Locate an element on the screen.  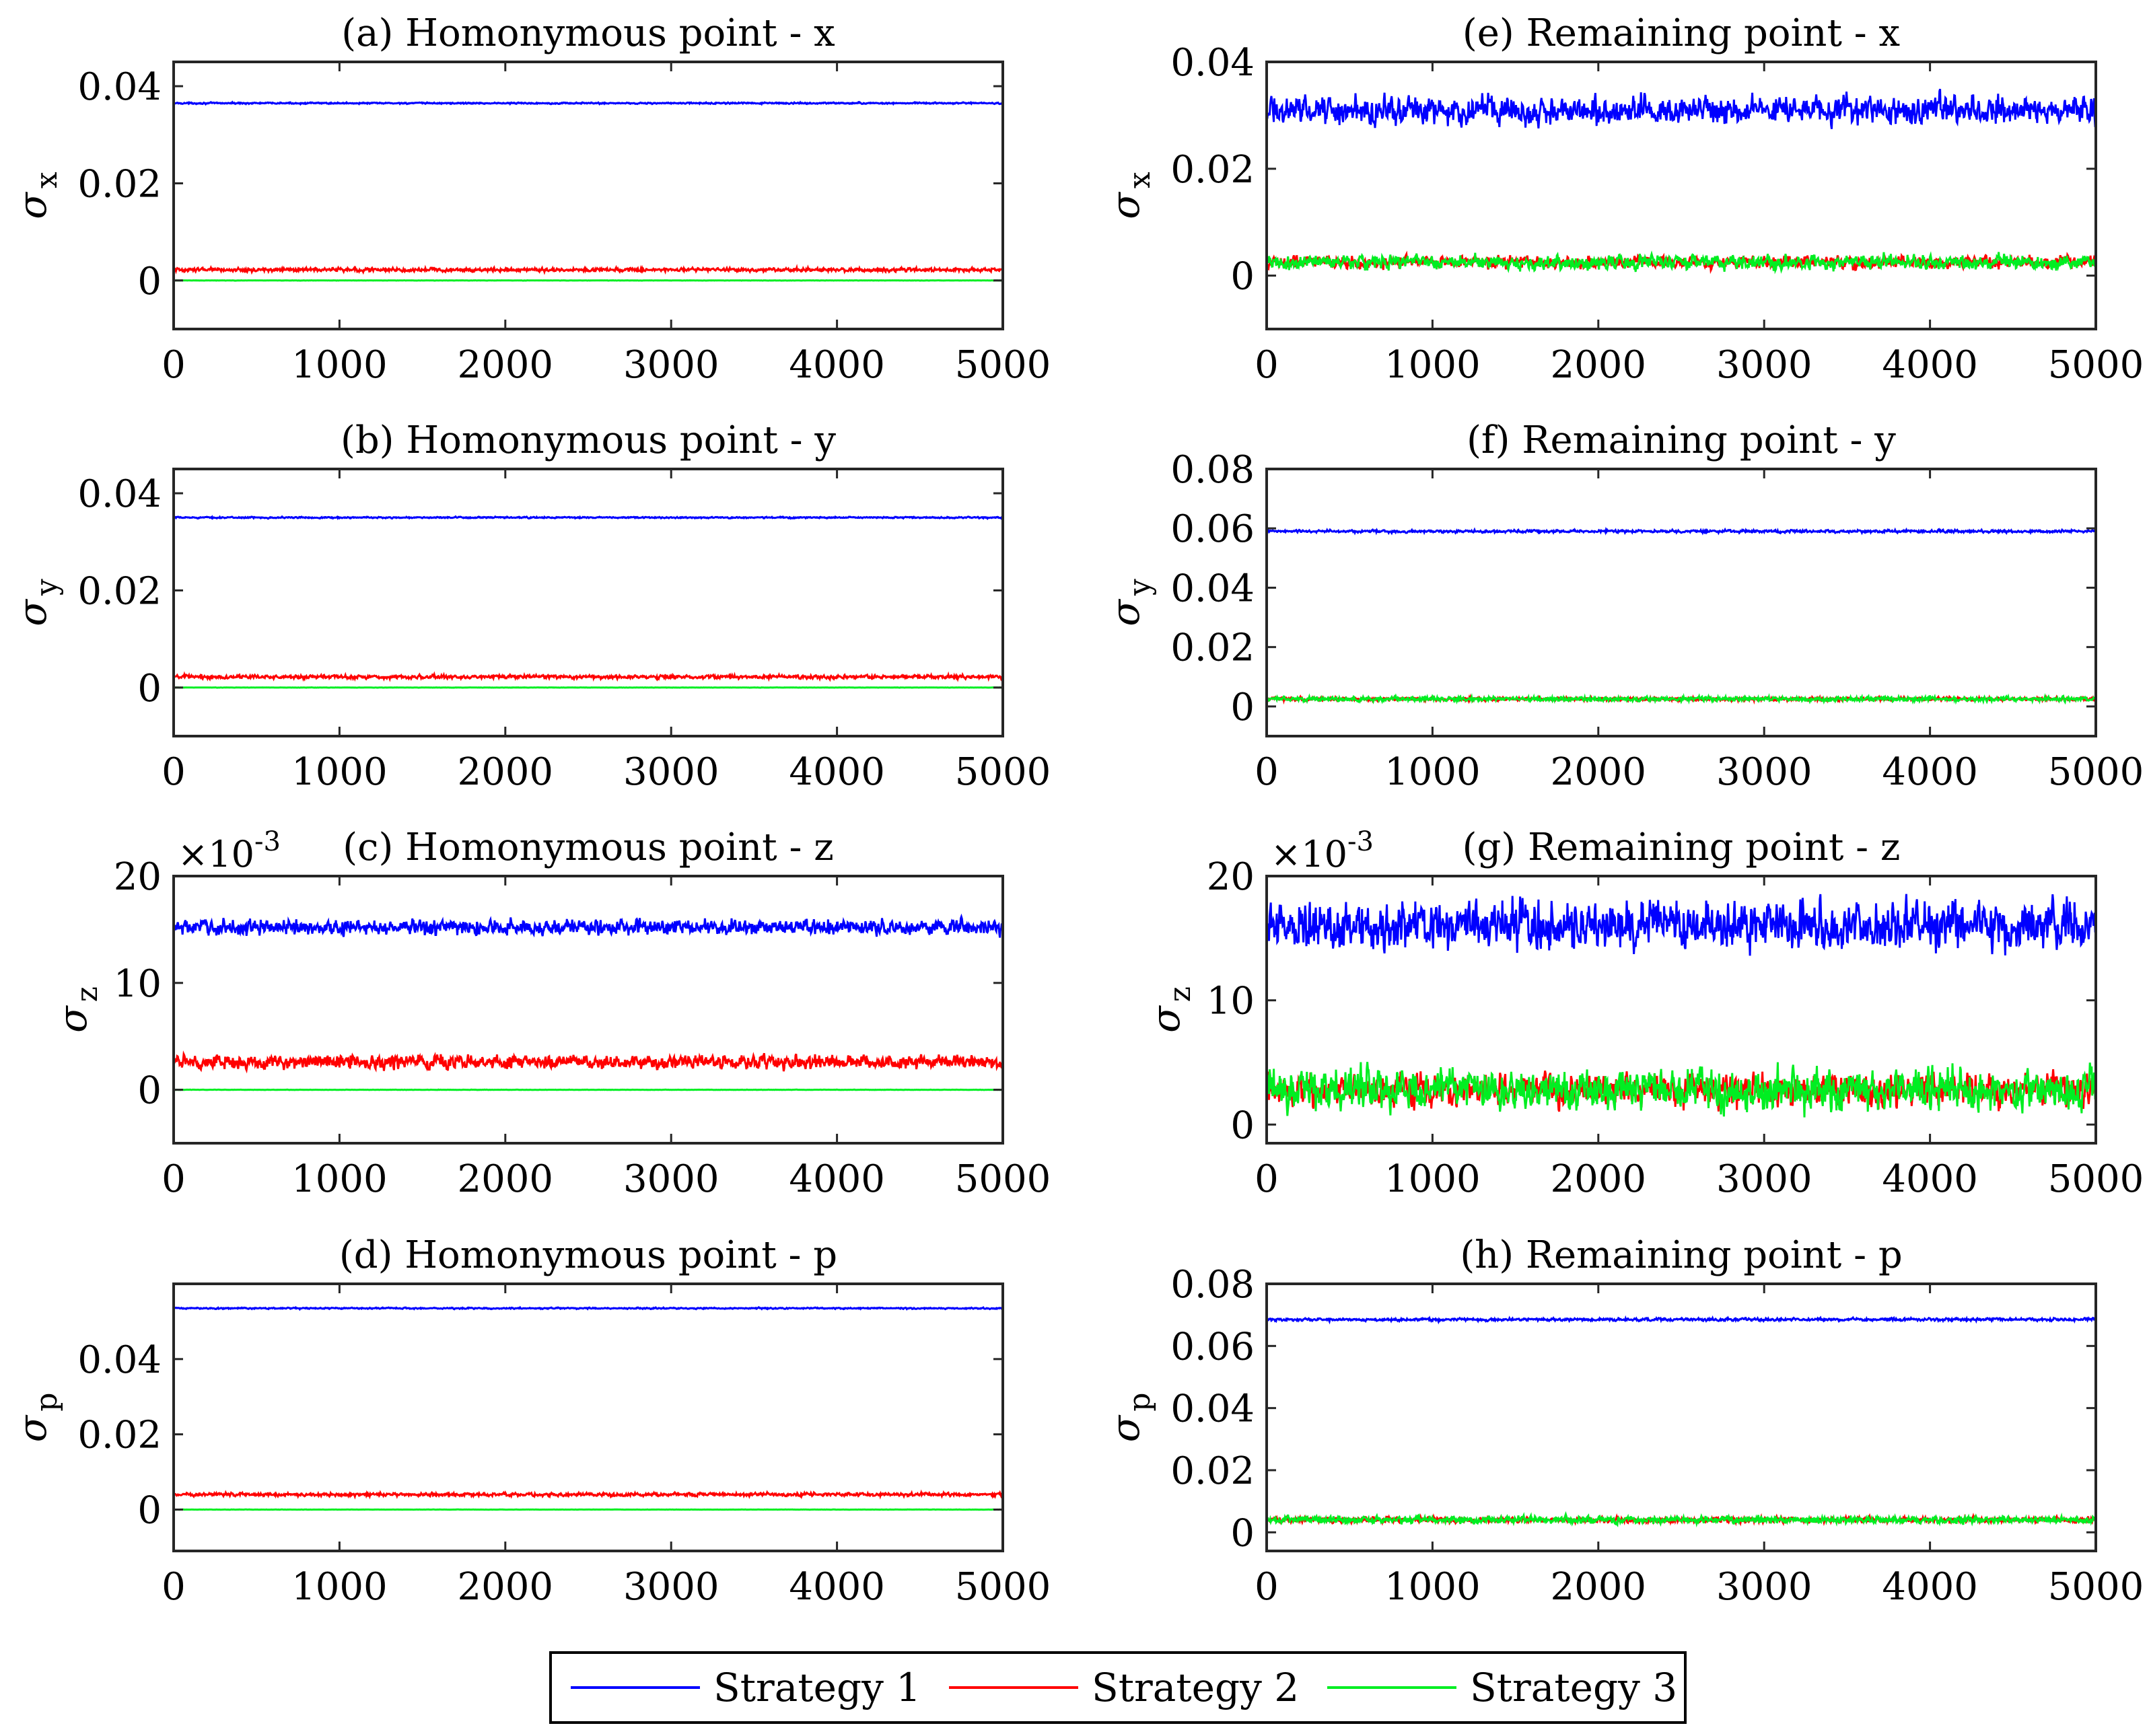
subplot-title: (h) Remaining point - p is located at coordinates (1681, 1255).